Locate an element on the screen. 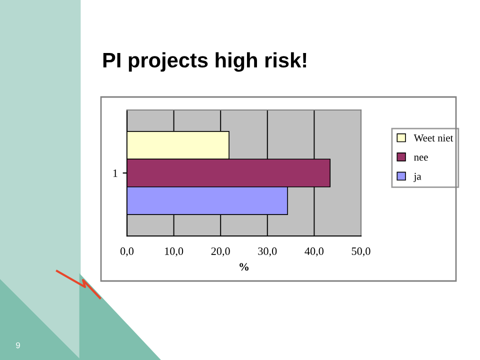 The image size is (480, 360). text: 9 is located at coordinates (18, 345).